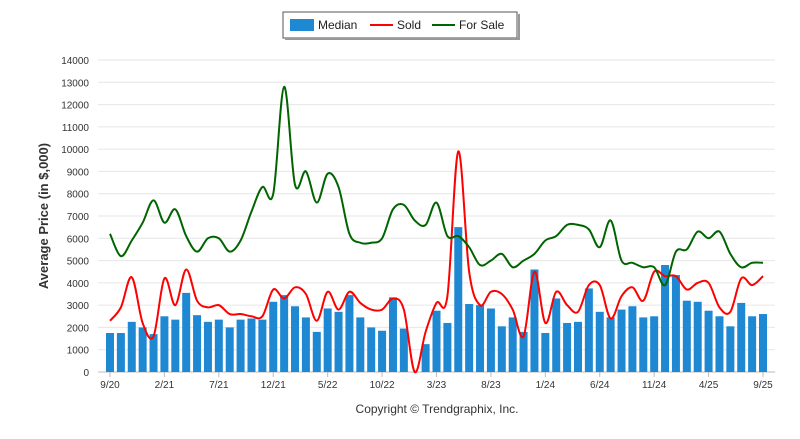 Image resolution: width=800 pixels, height=439 pixels. What do you see at coordinates (409, 25) in the screenshot?
I see `legend-sold-label: Sold` at bounding box center [409, 25].